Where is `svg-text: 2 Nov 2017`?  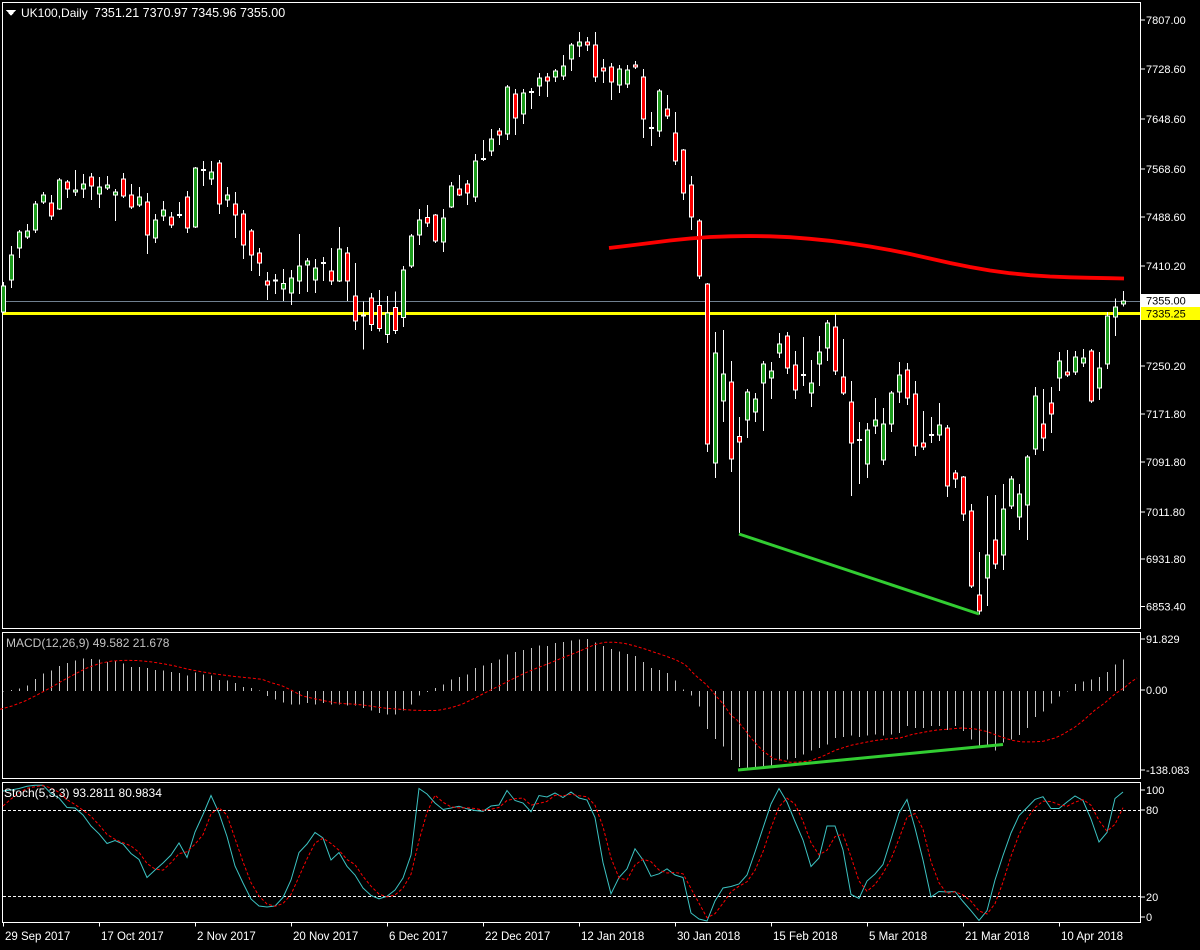 svg-text: 2 Nov 2017 is located at coordinates (226, 937).